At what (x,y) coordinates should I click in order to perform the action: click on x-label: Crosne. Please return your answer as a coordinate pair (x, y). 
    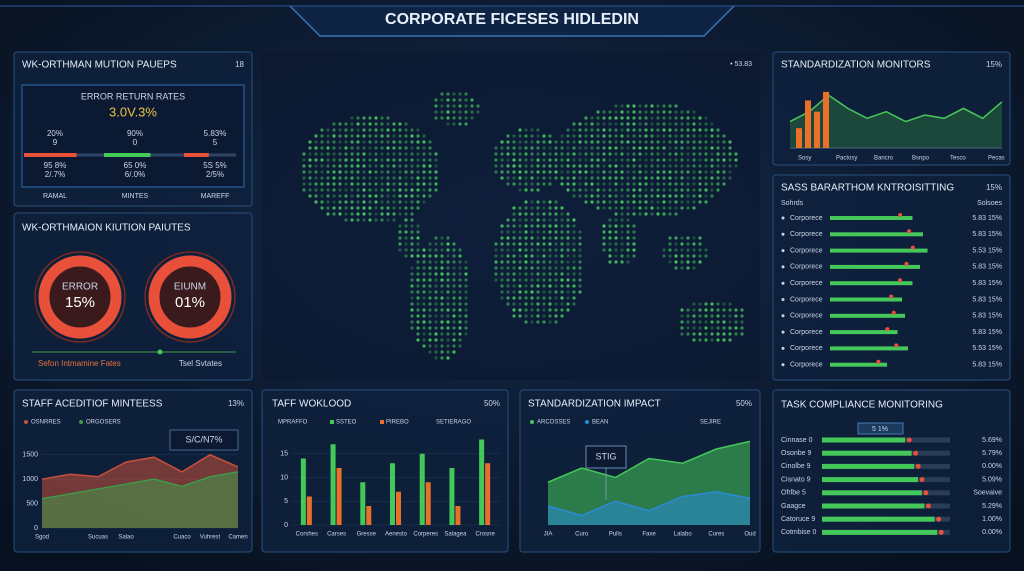
    Looking at the image, I should click on (485, 535).